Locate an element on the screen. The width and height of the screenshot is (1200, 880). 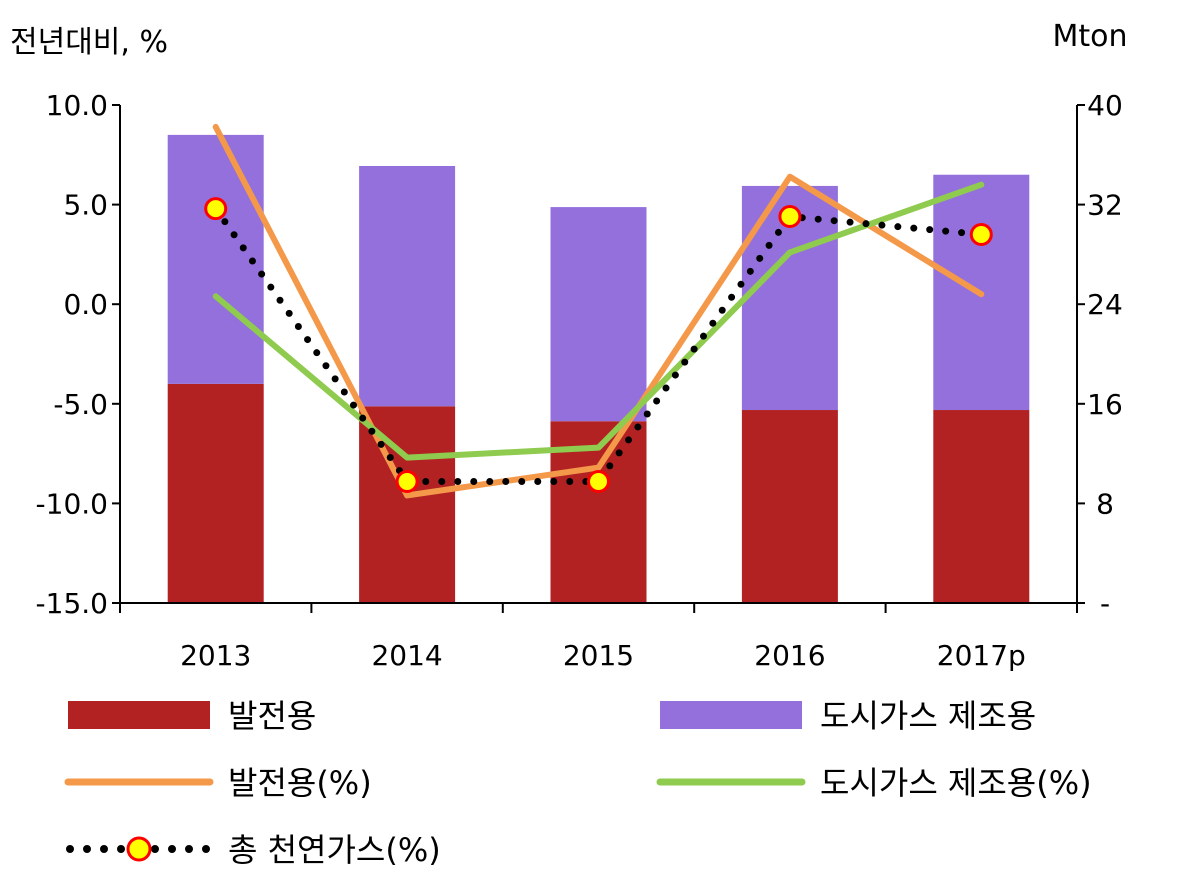
right-axis-title: Mton is located at coordinates (1089, 36).